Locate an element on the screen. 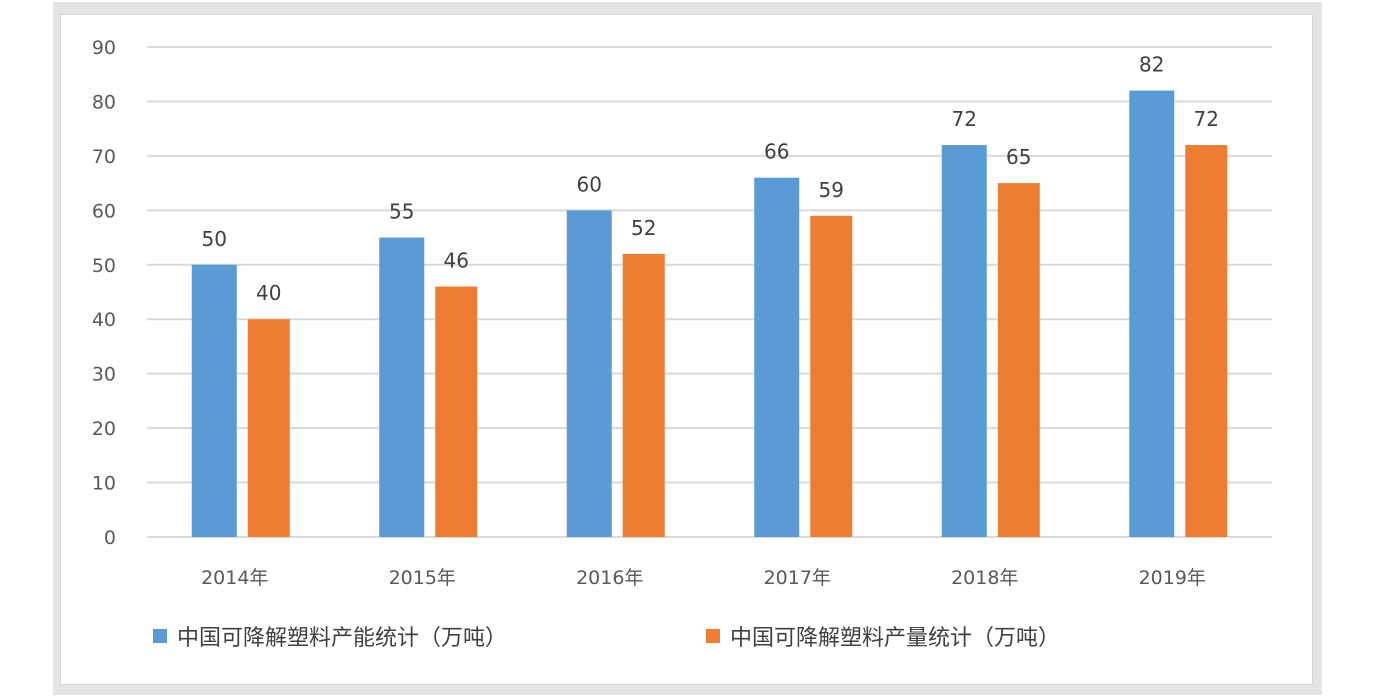 The width and height of the screenshot is (1398, 700). data-label: 46 is located at coordinates (456, 261).